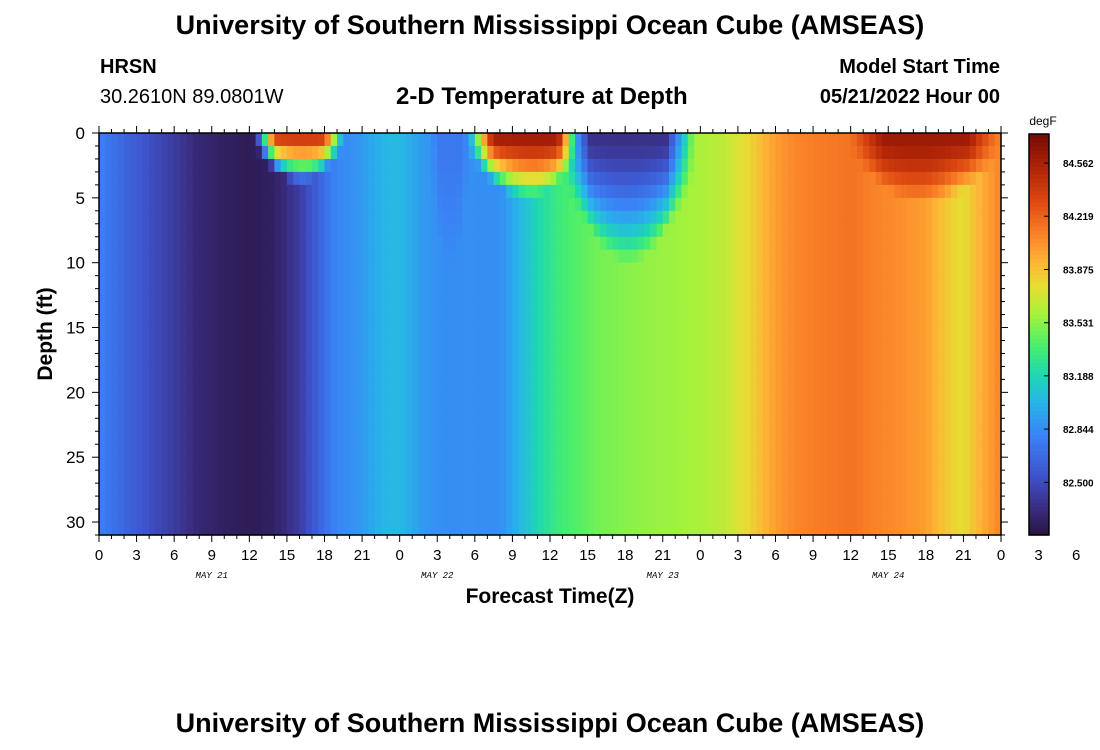 The image size is (1100, 750). I want to click on x-axis-label: Forecast Time(Z), so click(550, 596).